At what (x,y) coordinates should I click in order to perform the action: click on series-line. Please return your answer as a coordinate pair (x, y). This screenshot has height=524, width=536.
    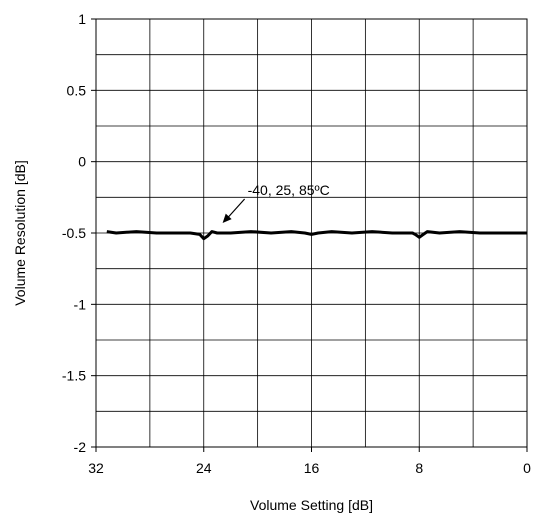
    Looking at the image, I should click on (316, 235).